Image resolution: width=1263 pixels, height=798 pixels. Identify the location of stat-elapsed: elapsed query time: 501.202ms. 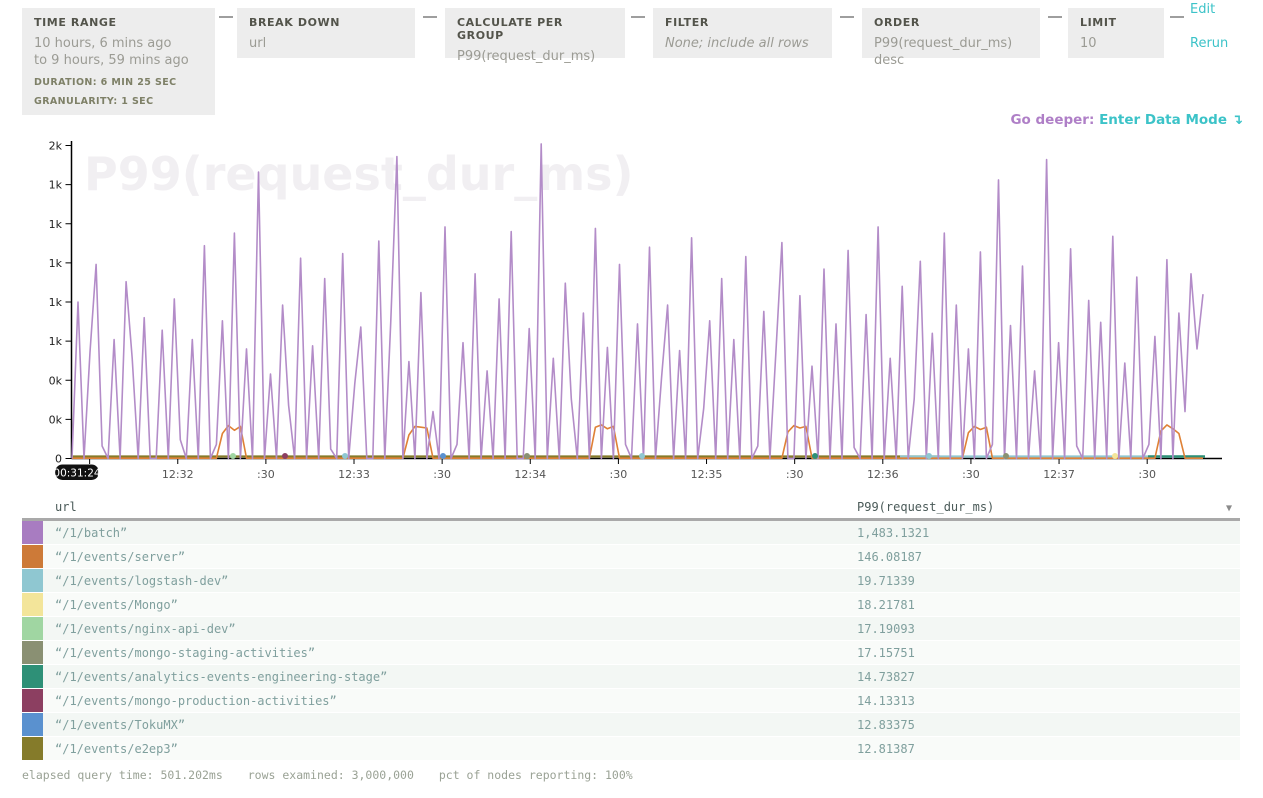
(122, 775).